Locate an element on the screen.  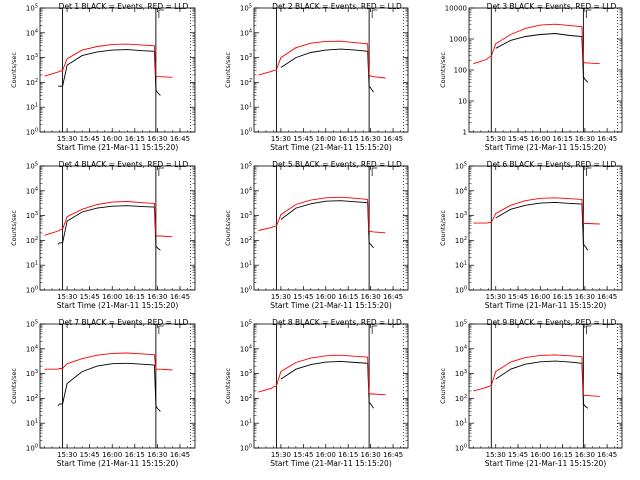
panel-title: Det 4 BLACK = Events, RED = LLD is located at coordinates (124, 164).